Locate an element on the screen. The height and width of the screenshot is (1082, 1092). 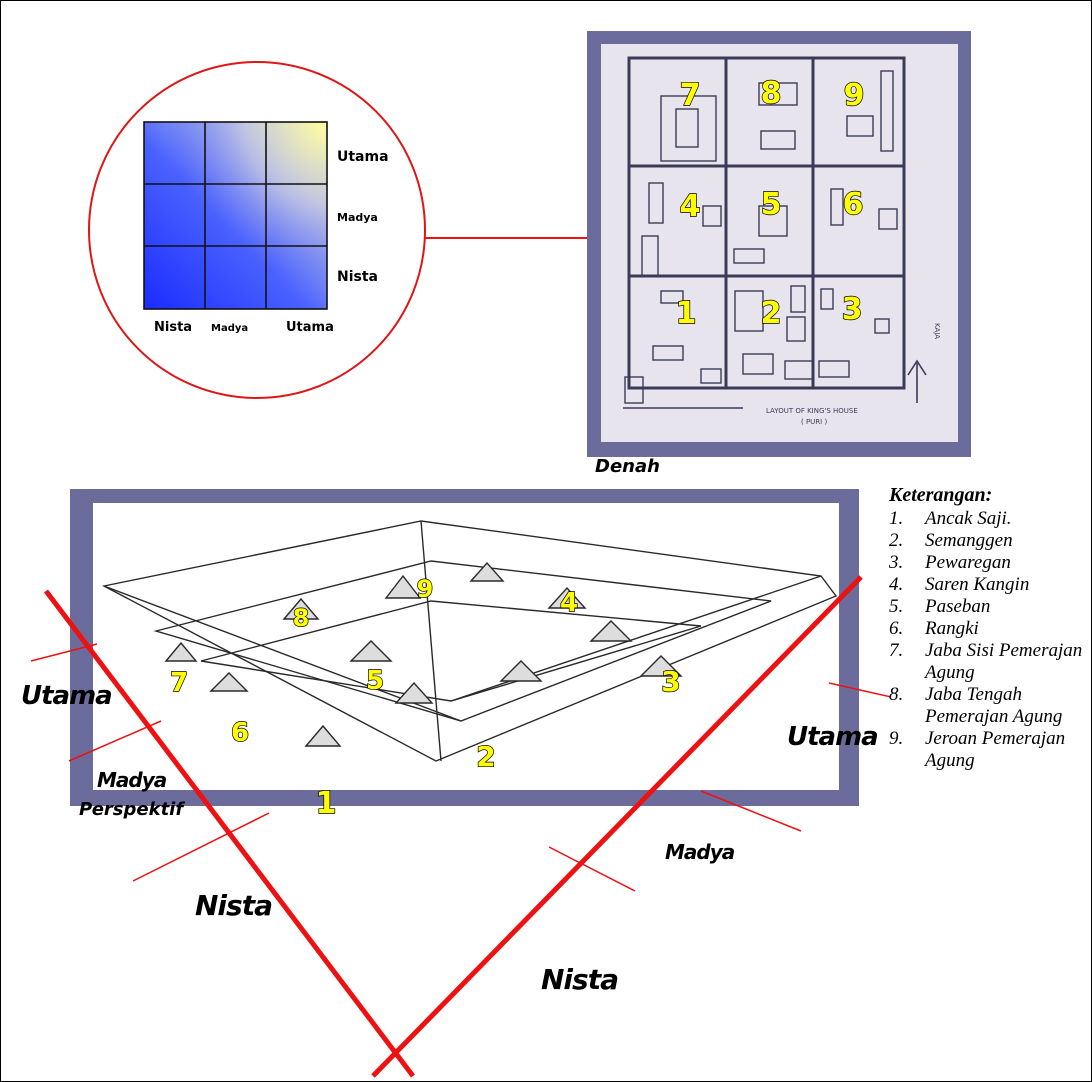
legend-item: 9. Jeroan Pemerajan Agung is located at coordinates (989, 750).